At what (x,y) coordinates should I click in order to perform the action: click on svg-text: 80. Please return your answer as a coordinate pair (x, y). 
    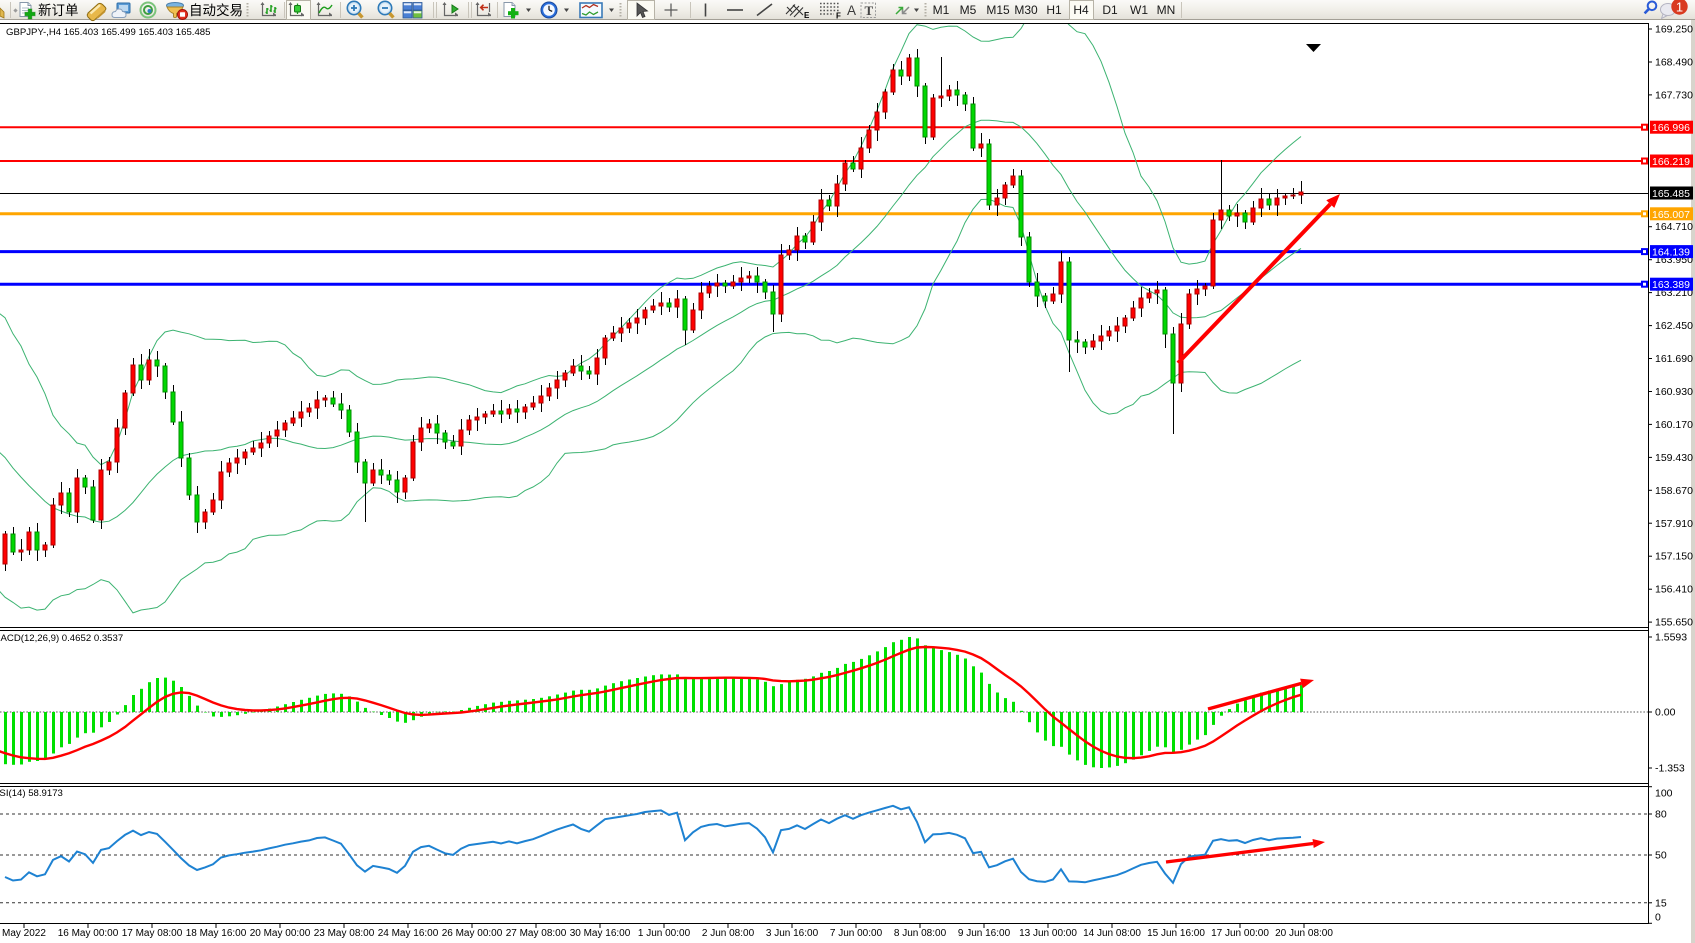
    Looking at the image, I should click on (1661, 815).